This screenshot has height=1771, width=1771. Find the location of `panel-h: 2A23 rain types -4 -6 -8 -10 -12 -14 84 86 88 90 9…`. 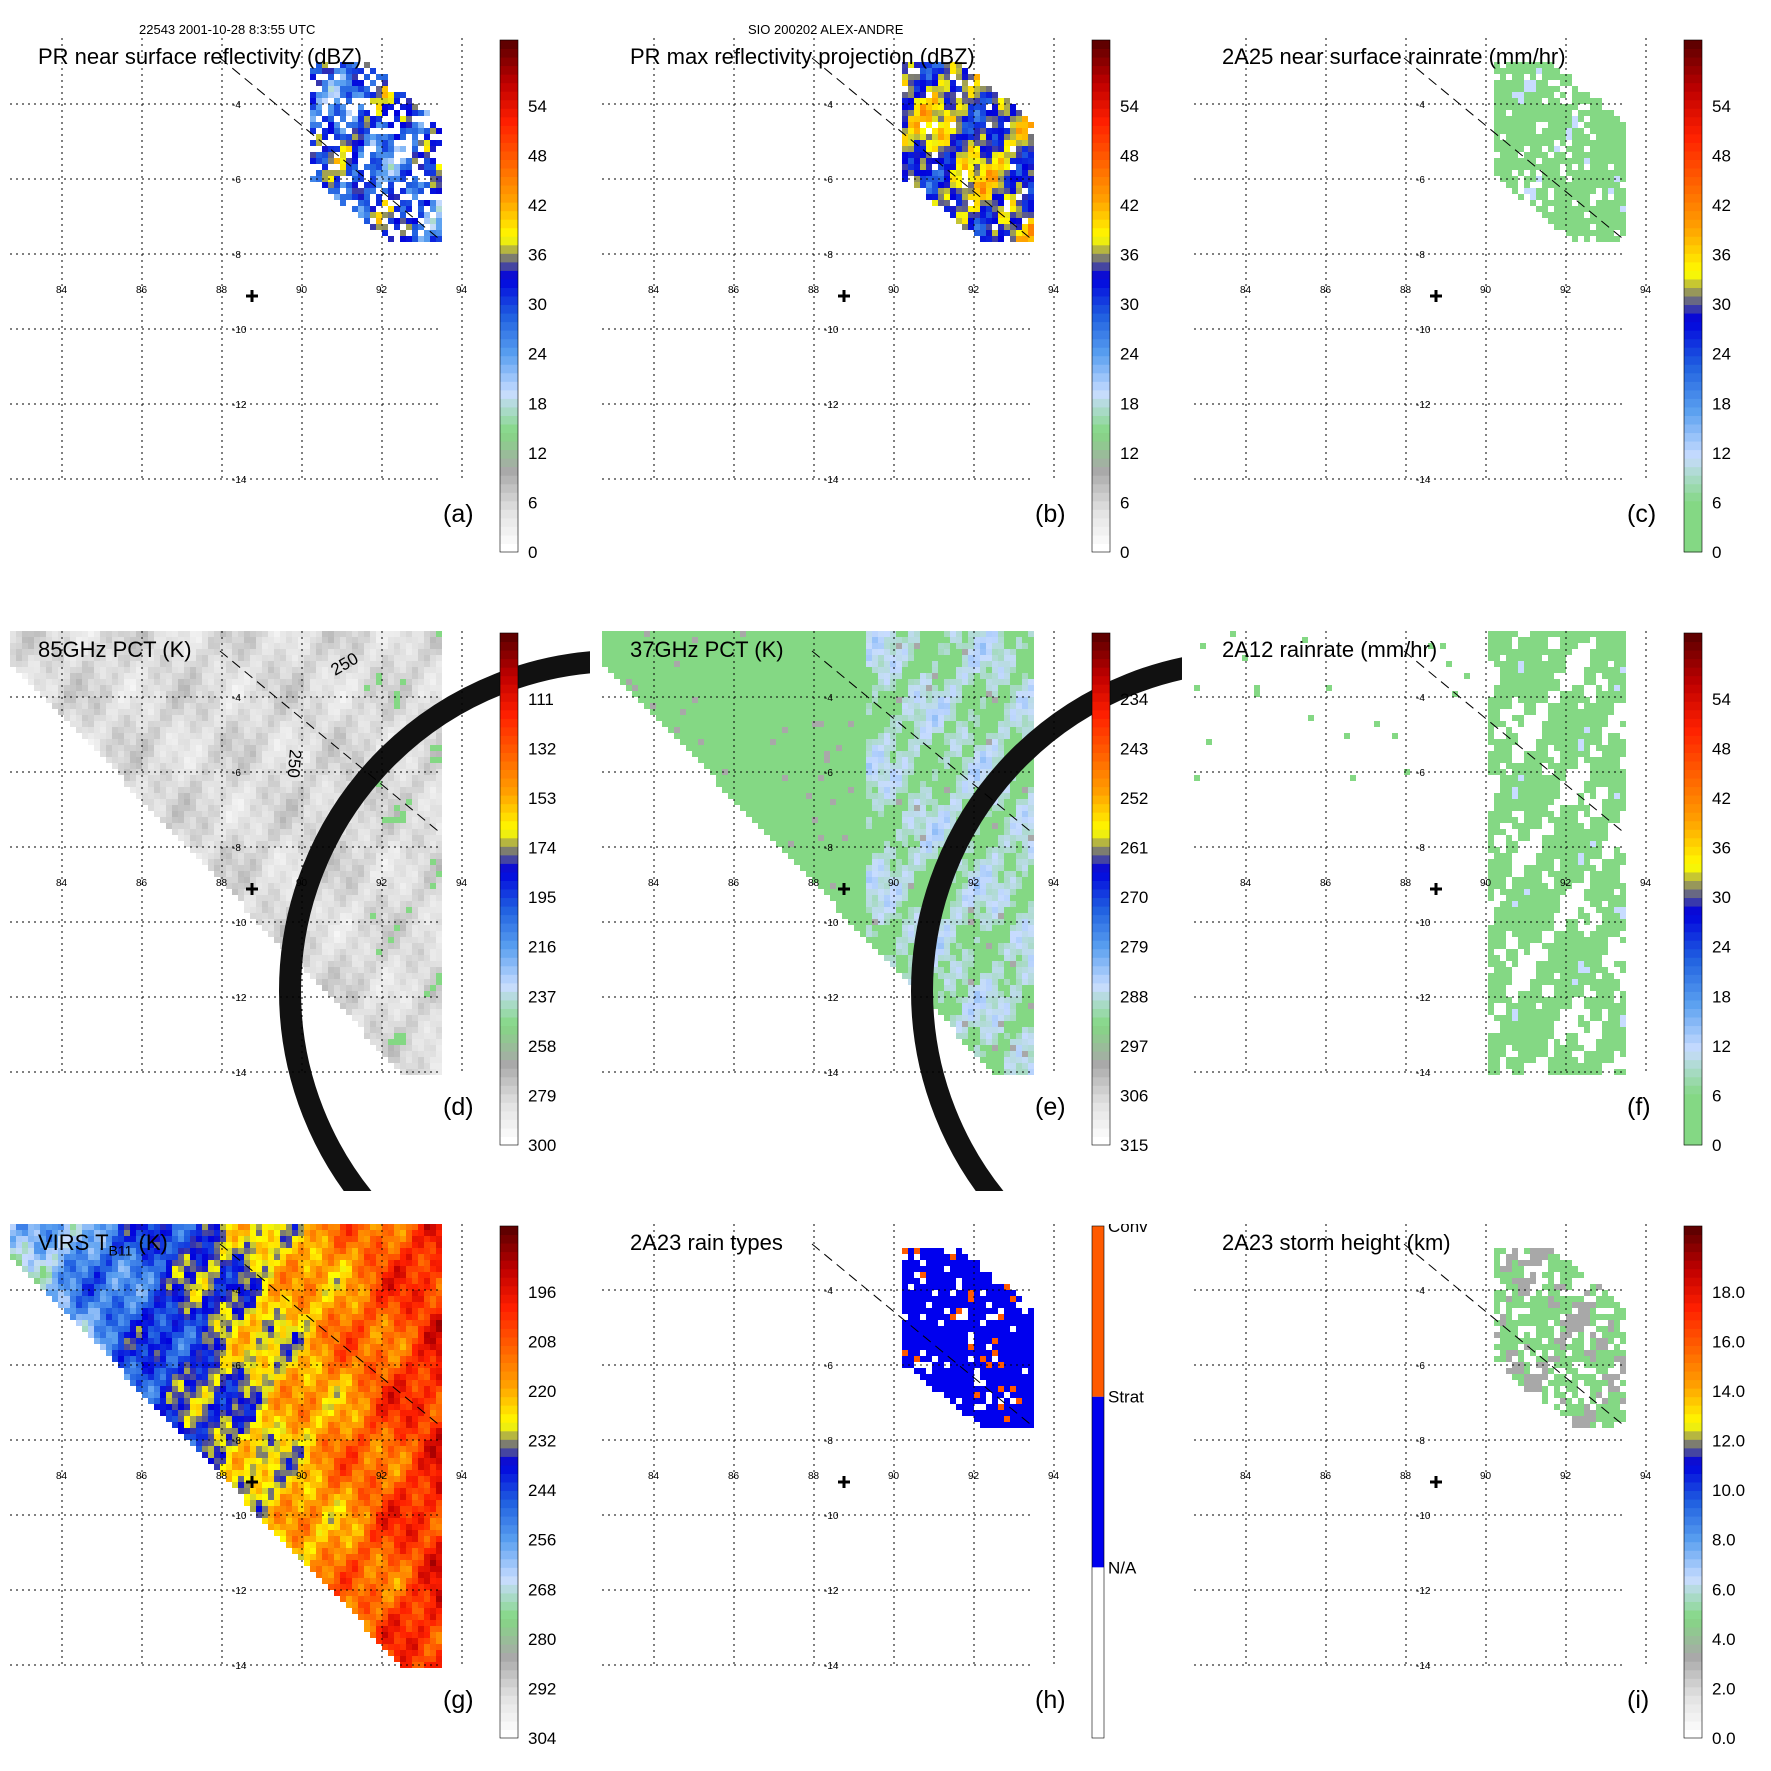

panel-h: 2A23 rain types -4 -6 -8 -10 -12 -14 84 86 88 90 9… is located at coordinates (887, 1497).